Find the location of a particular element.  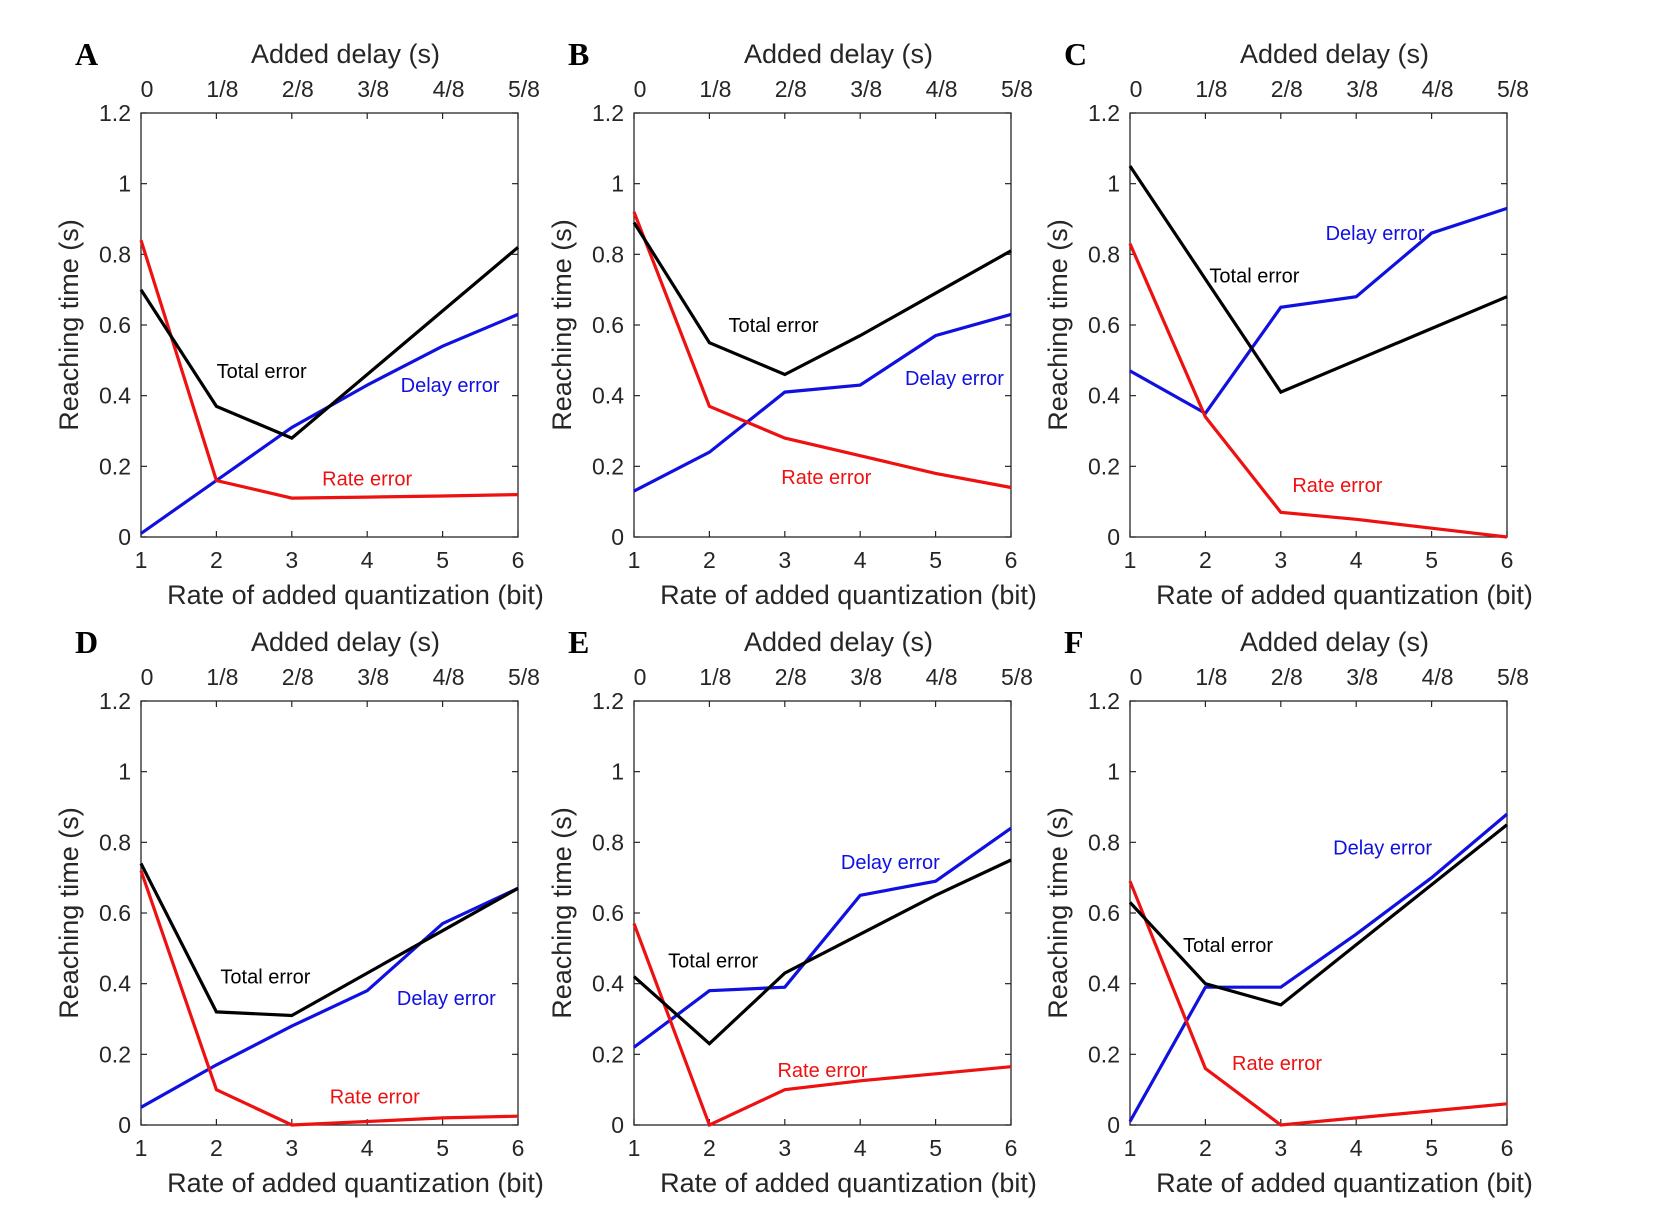

plot-frame is located at coordinates (1318, 325).